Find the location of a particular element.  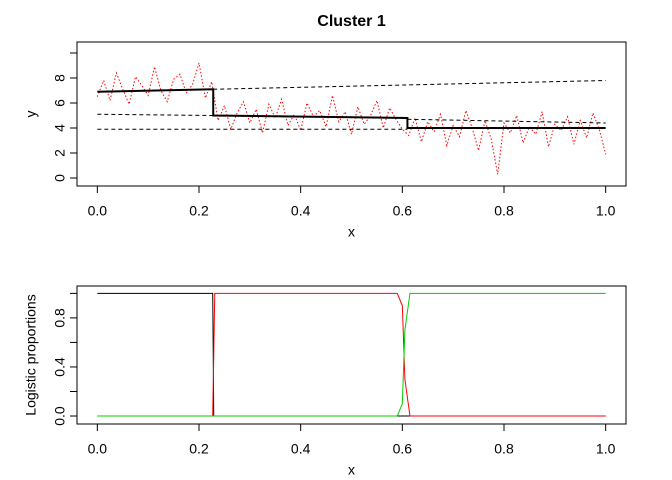

y-tick-label: 4 is located at coordinates (60, 128).